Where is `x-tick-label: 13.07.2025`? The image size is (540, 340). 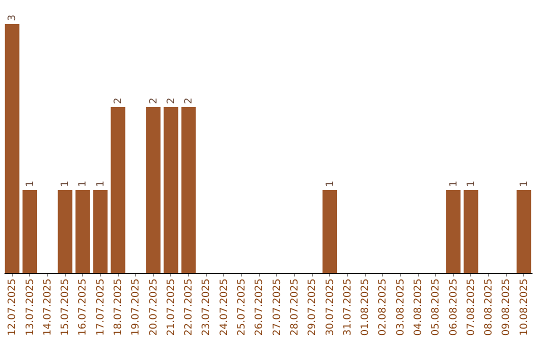
x-tick-label: 13.07.2025 is located at coordinates (30, 307).